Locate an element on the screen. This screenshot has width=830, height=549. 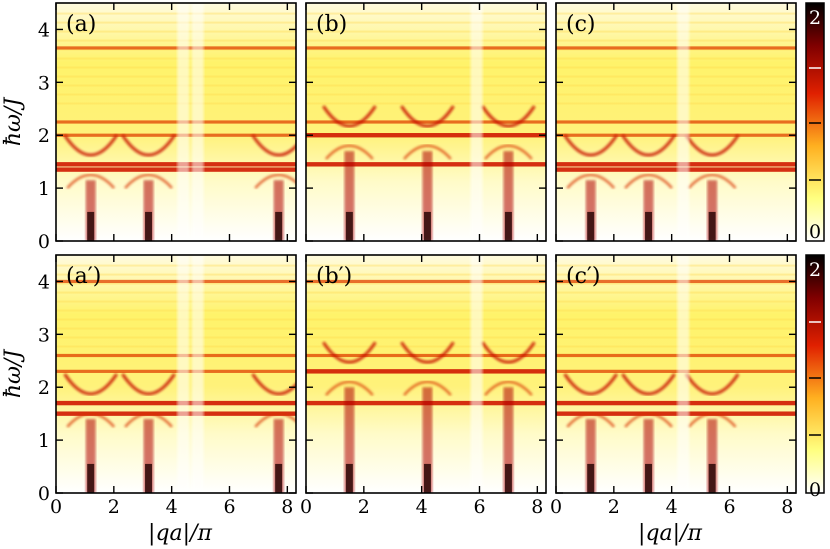
panel-label: (a) is located at coordinates (81, 24).